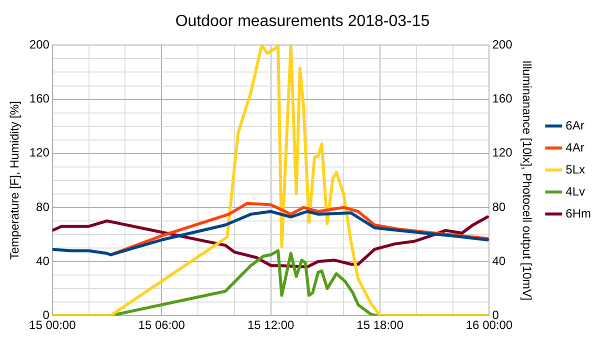  Describe the element at coordinates (39, 45) in the screenshot. I see `y-tick-label: 200` at that location.